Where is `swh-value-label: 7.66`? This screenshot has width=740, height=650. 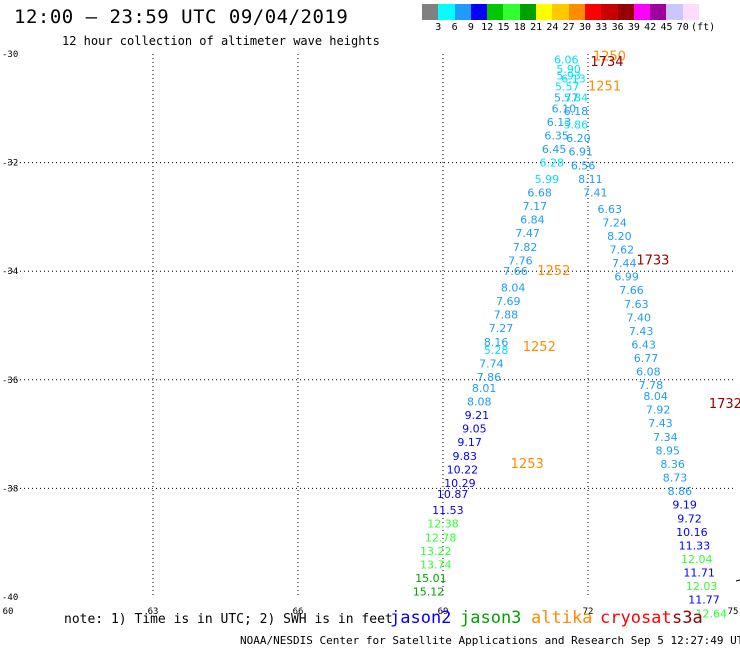
swh-value-label: 7.66 is located at coordinates (515, 271).